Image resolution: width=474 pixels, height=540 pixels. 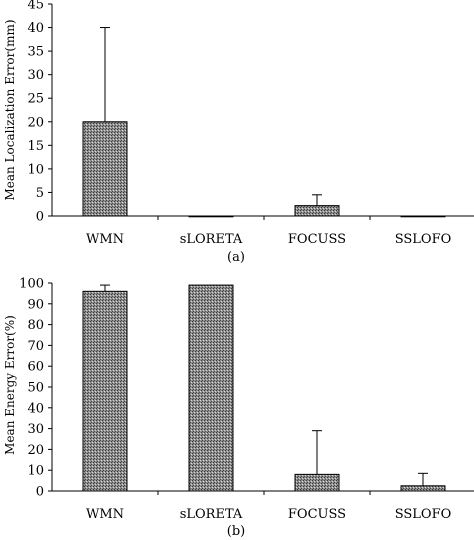 What do you see at coordinates (35, 304) in the screenshot?
I see `y-tick-label: 90` at bounding box center [35, 304].